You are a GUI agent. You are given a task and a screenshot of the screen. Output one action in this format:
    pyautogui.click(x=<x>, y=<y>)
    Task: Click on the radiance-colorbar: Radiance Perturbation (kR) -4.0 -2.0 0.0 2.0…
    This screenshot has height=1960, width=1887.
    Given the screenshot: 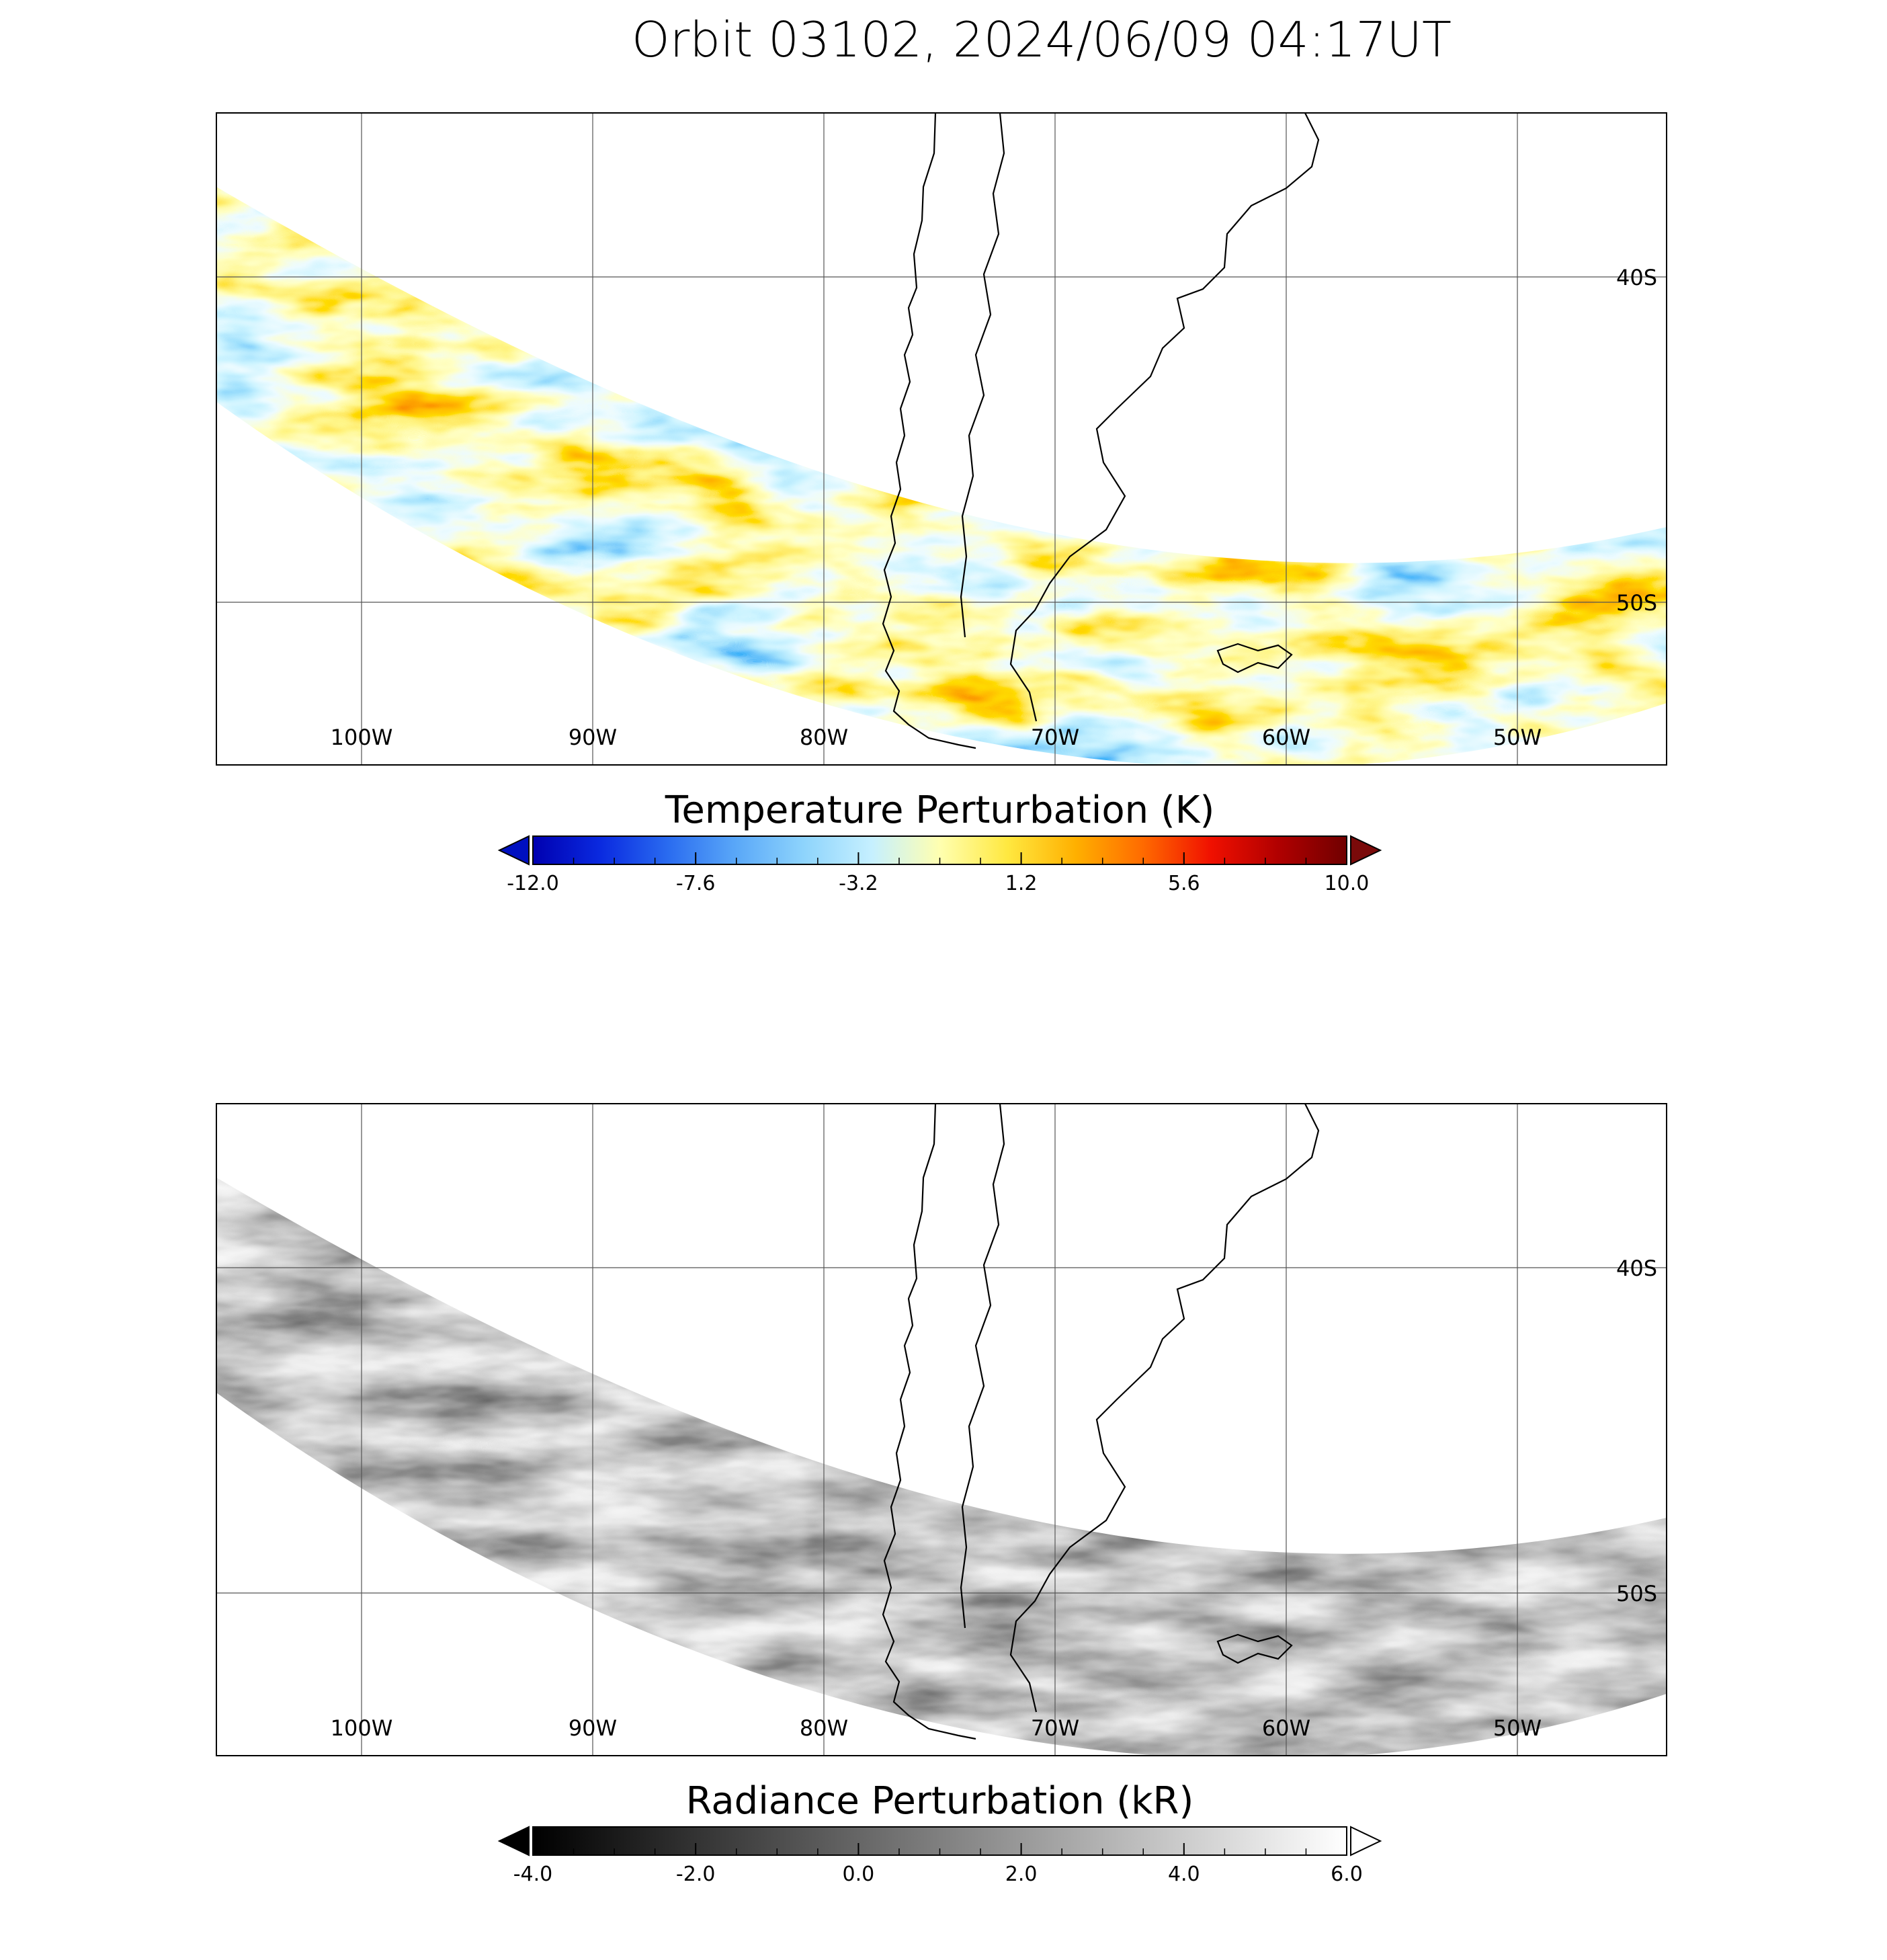 What is the action you would take?
    pyautogui.click(x=940, y=1833)
    